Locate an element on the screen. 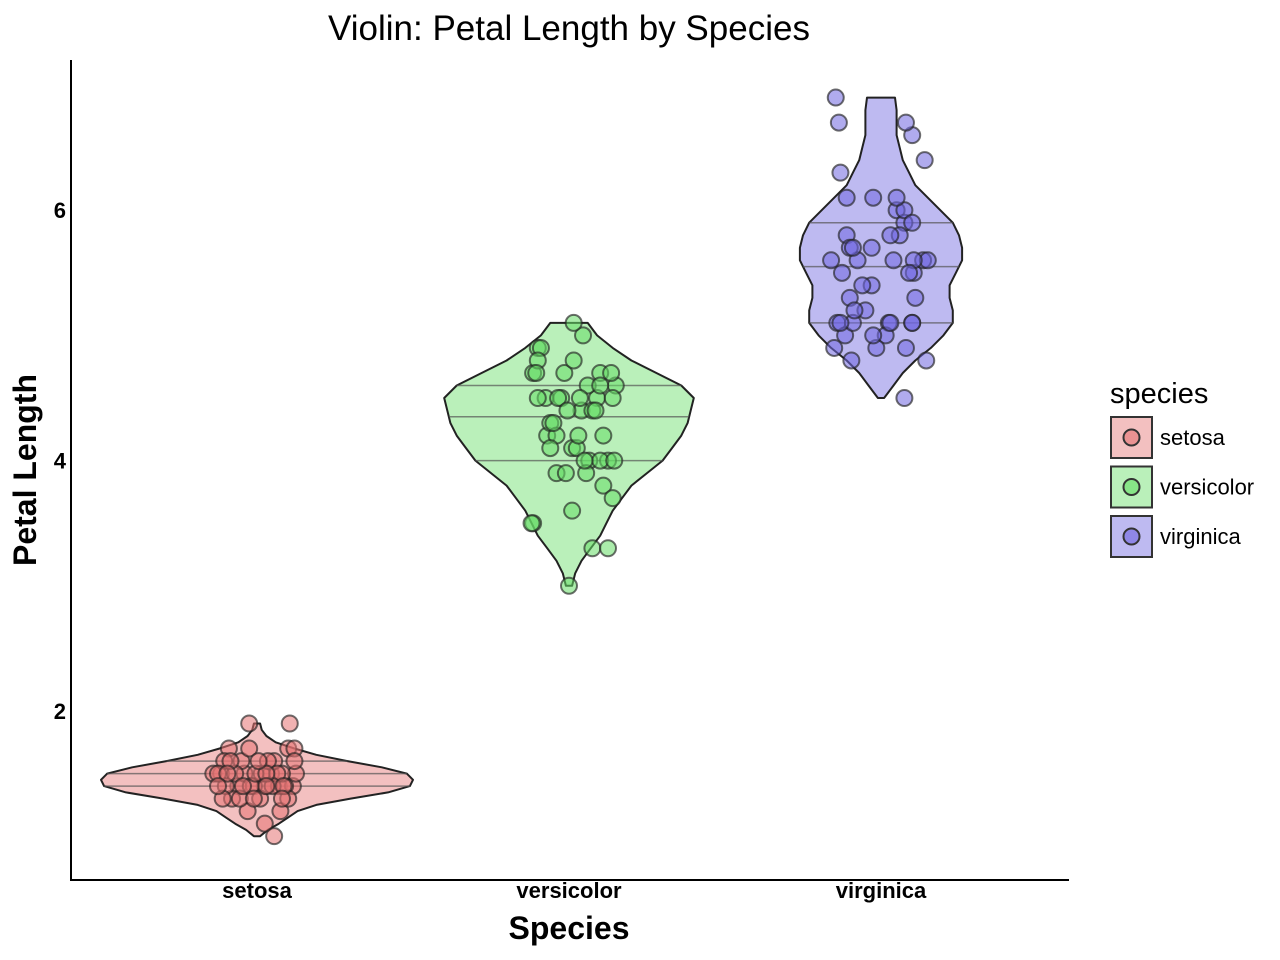 This screenshot has height=960, width=1280. y-tick-label: 4 is located at coordinates (60, 461).